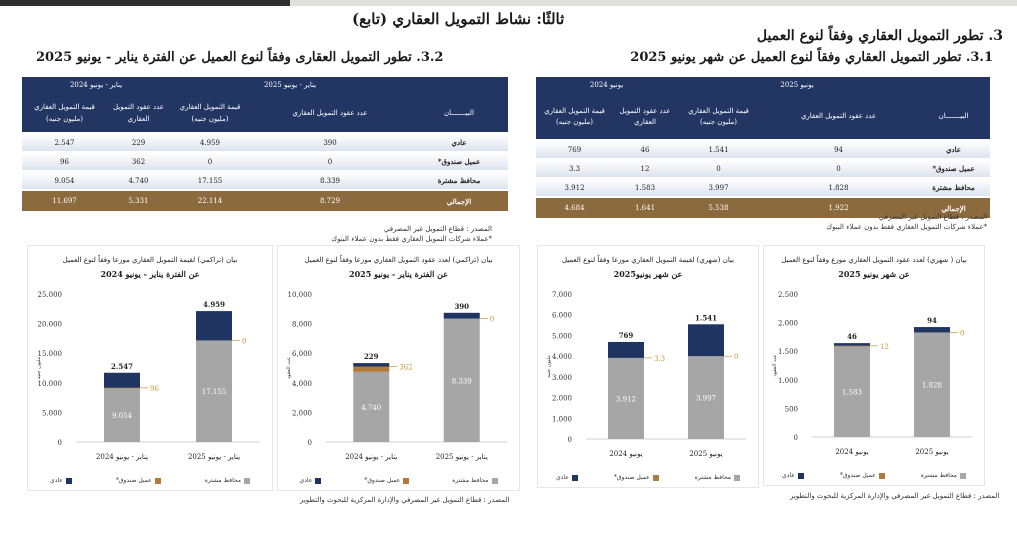  What do you see at coordinates (839, 187) in the screenshot?
I see `cell: 1.828` at bounding box center [839, 187].